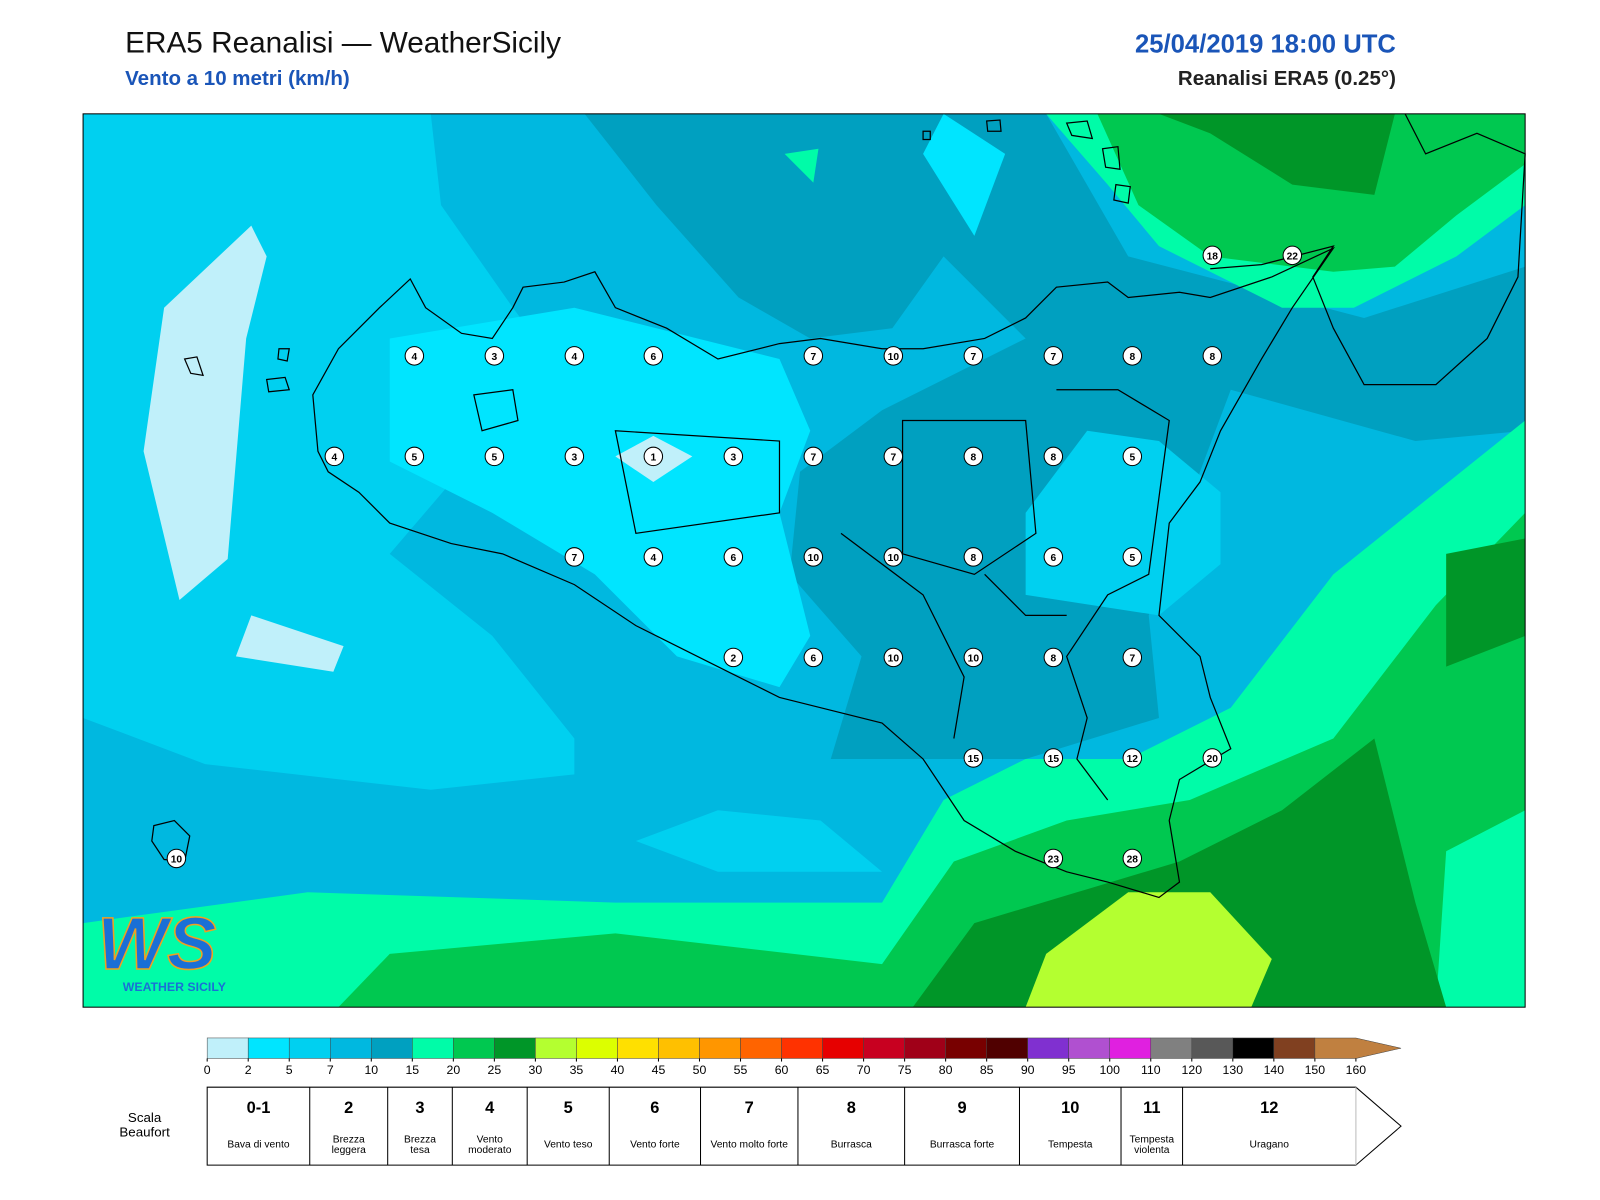  Describe the element at coordinates (343, 43) in the screenshot. I see `title: ERA5 Reanalisi — WeatherSicily` at that location.